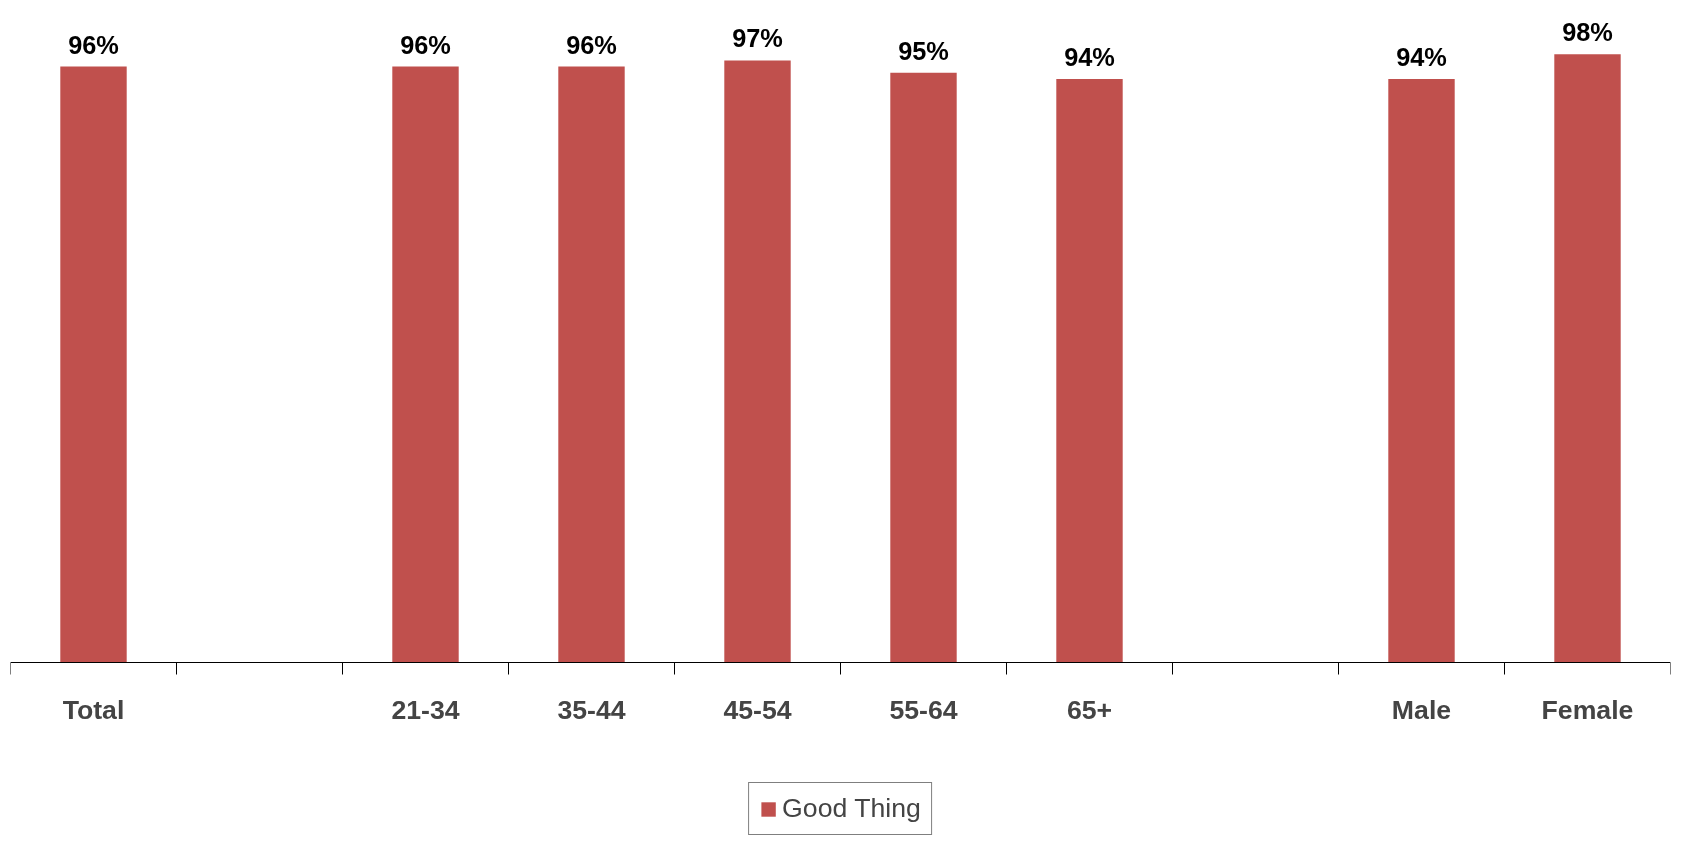 The width and height of the screenshot is (1684, 854). What do you see at coordinates (425, 709) in the screenshot?
I see `x-tick-label: 21-34` at bounding box center [425, 709].